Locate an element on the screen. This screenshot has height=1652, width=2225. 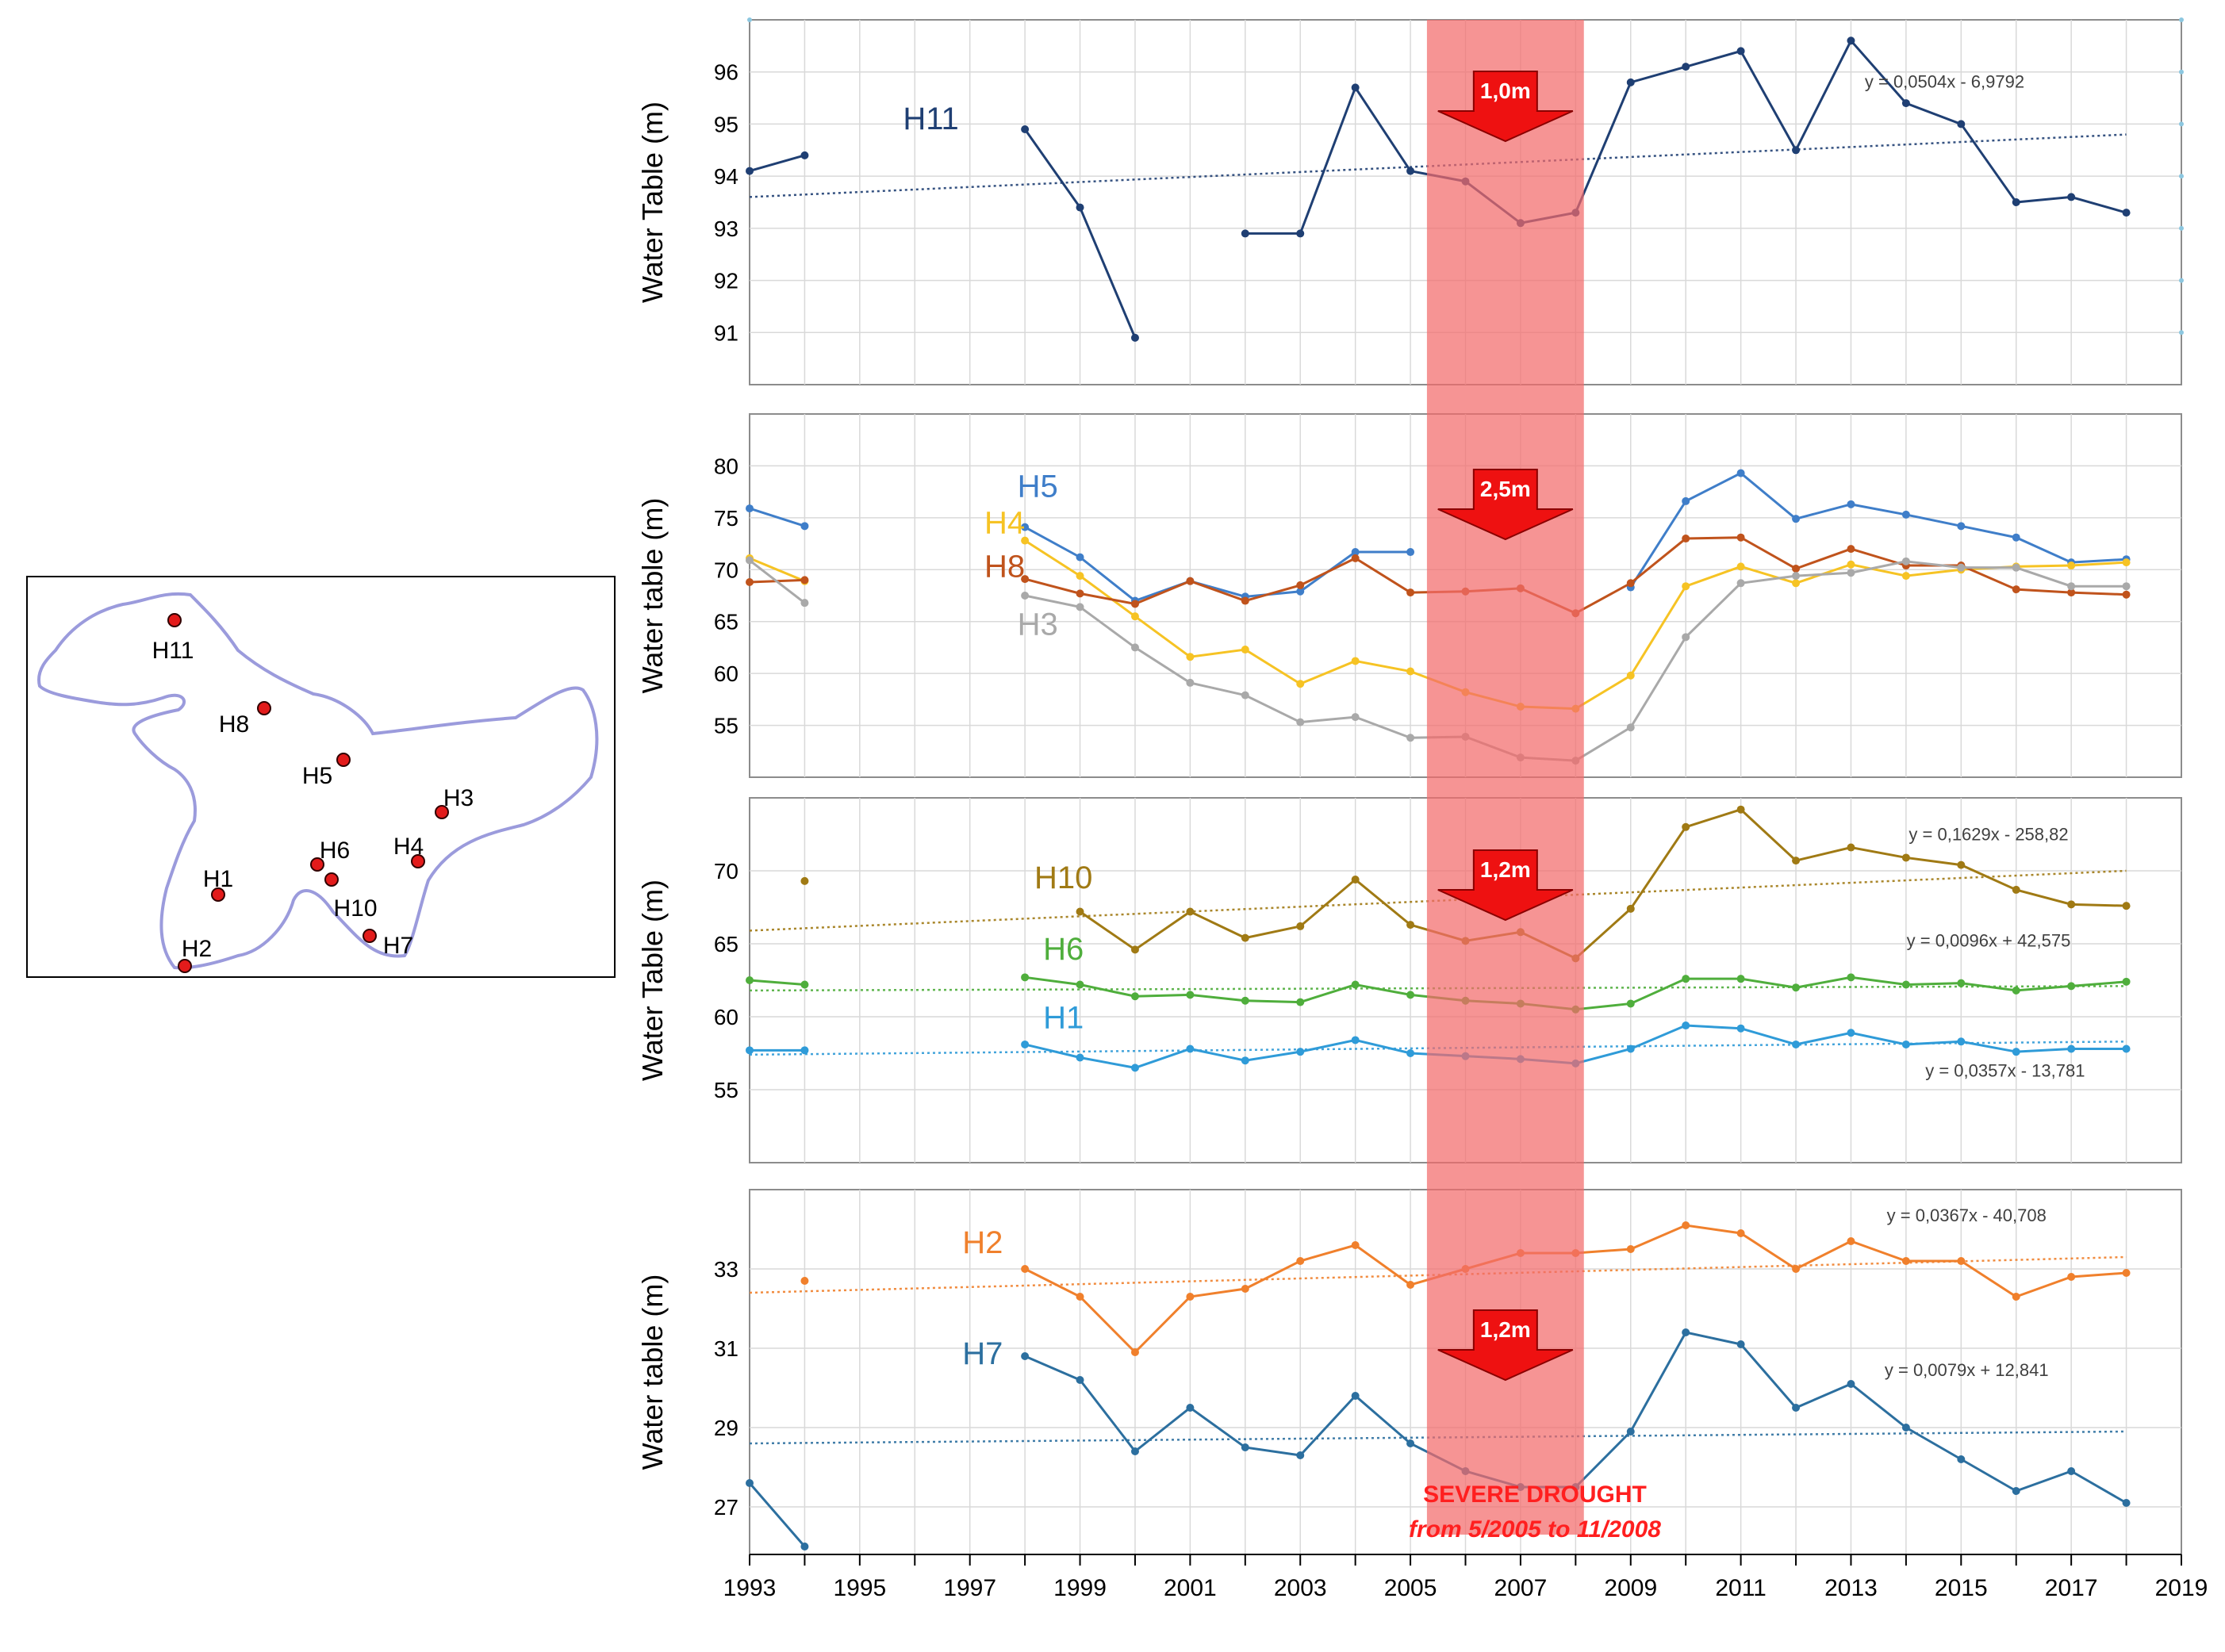
well-marker-h3 is located at coordinates (442, 812).